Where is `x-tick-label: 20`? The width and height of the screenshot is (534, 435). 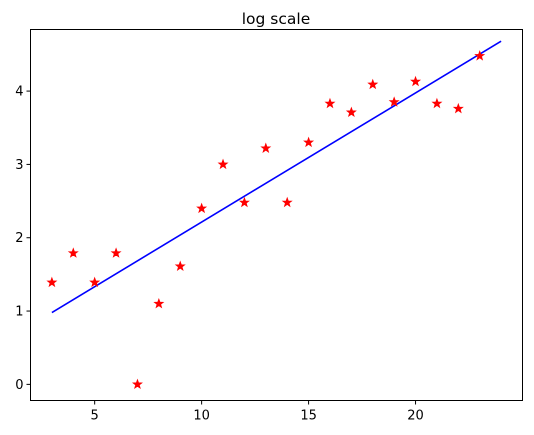 x-tick-label: 20 is located at coordinates (415, 416).